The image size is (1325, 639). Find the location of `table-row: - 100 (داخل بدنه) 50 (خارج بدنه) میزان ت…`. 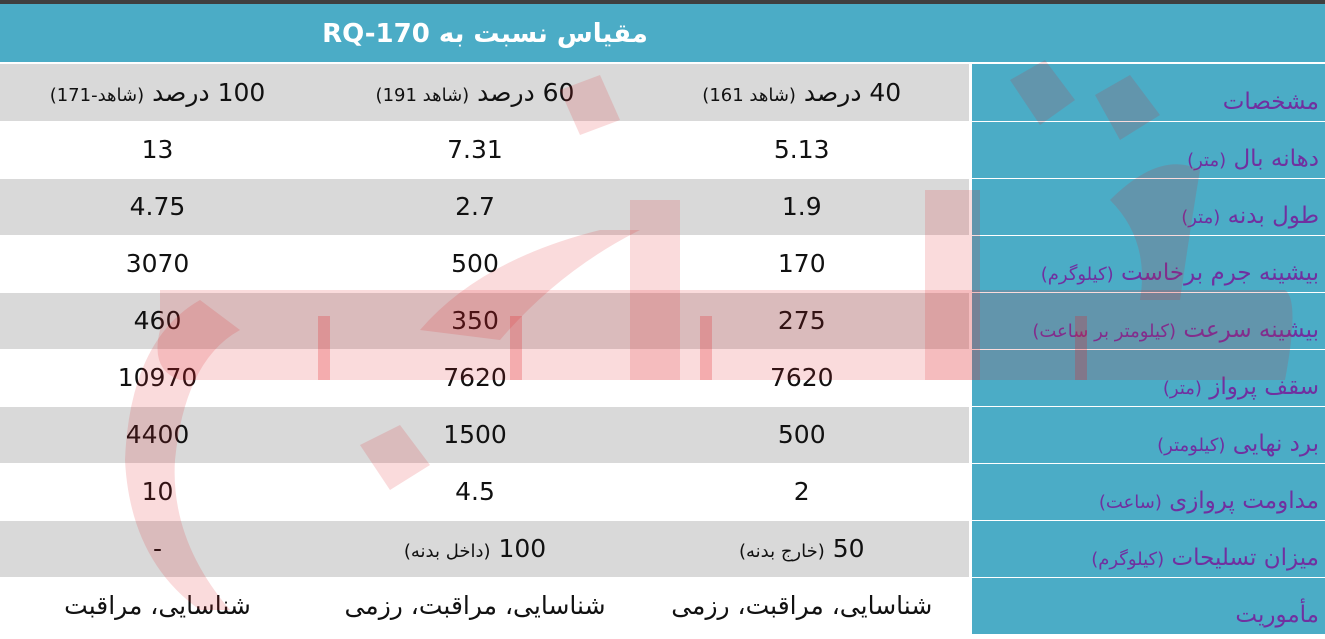

table-row: - 100 (داخل بدنه) 50 (خارج بدنه) میزان ت… is located at coordinates (662, 549).